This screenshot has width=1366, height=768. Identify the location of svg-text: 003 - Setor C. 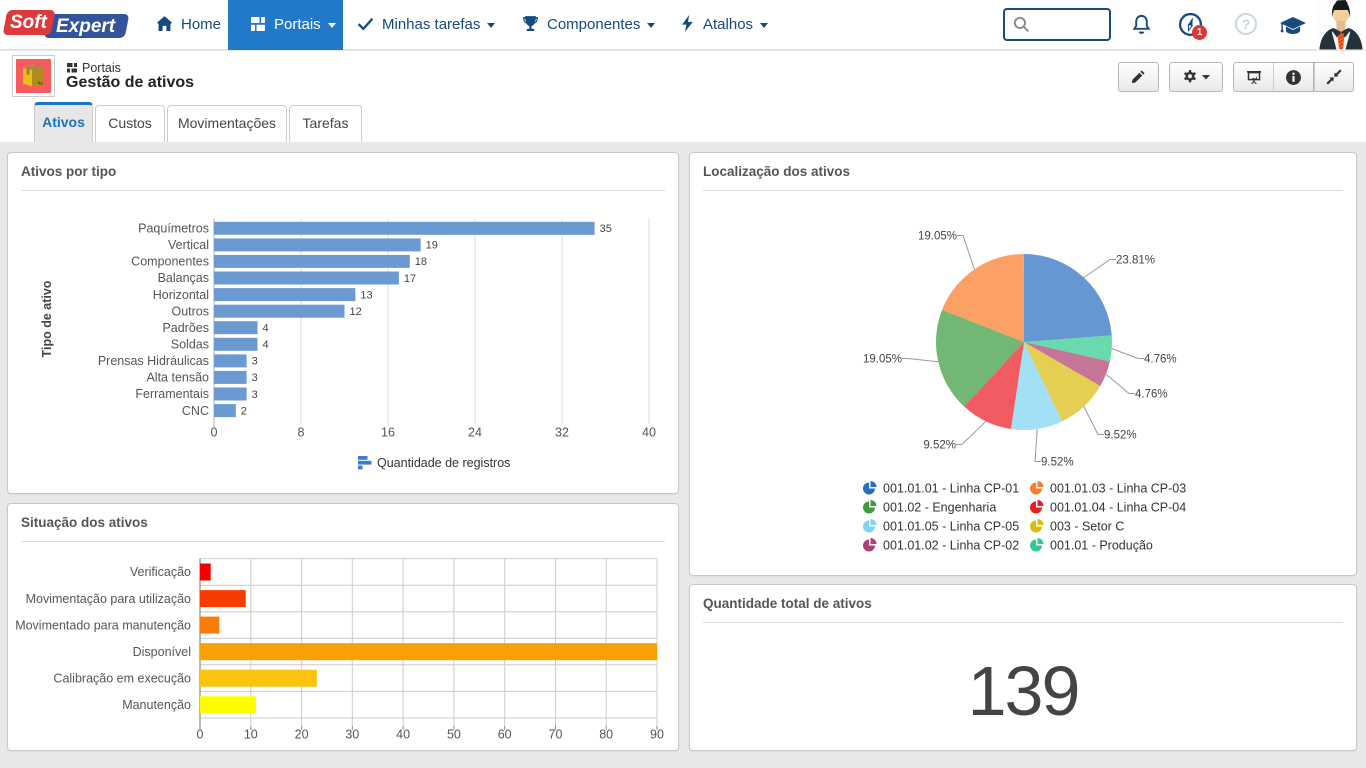
(1087, 527).